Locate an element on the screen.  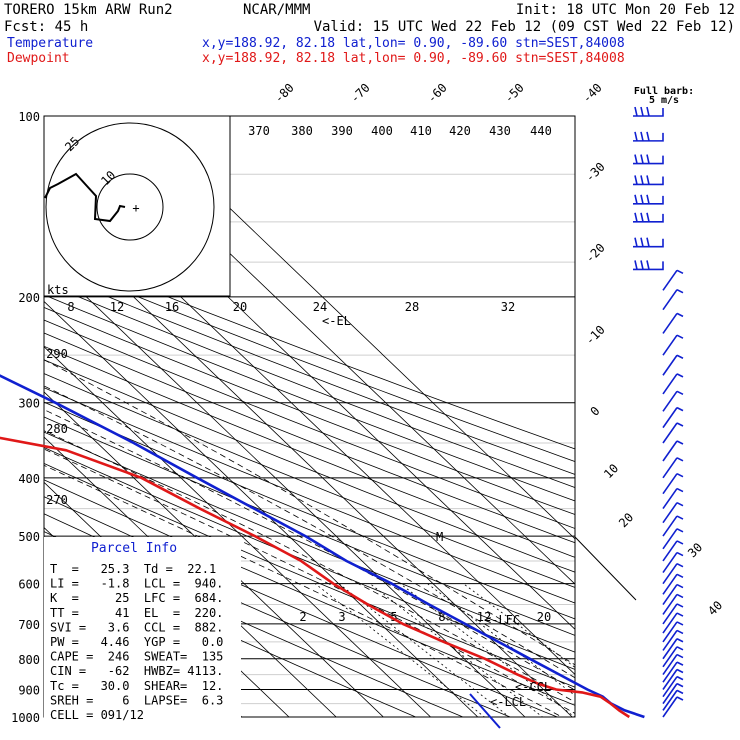
mixing-ratio-label: 3 is located at coordinates (341, 617).